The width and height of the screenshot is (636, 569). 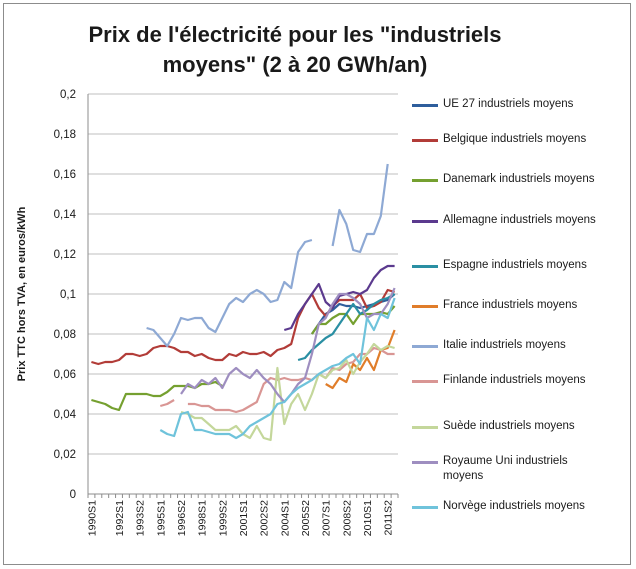 What do you see at coordinates (73, 495) in the screenshot?
I see `y-tick-label: 0` at bounding box center [73, 495].